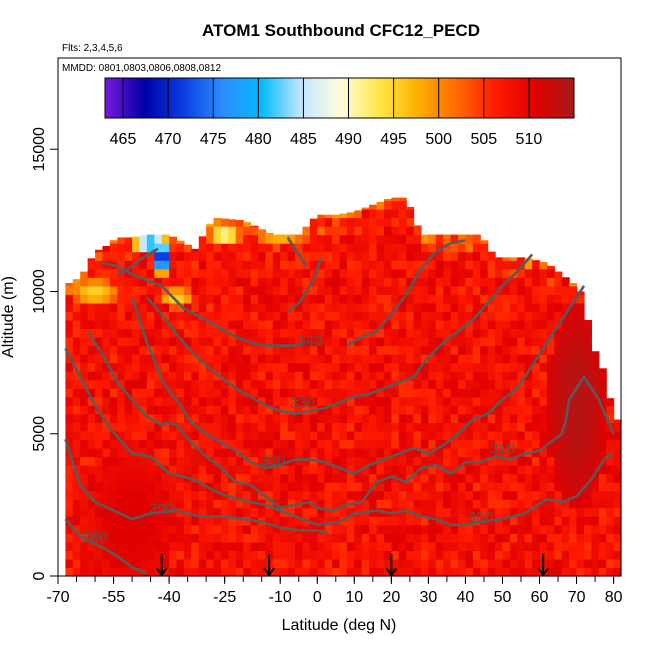 The image size is (650, 650). Describe the element at coordinates (169, 597) in the screenshot. I see `x-tick-label: -40` at that location.